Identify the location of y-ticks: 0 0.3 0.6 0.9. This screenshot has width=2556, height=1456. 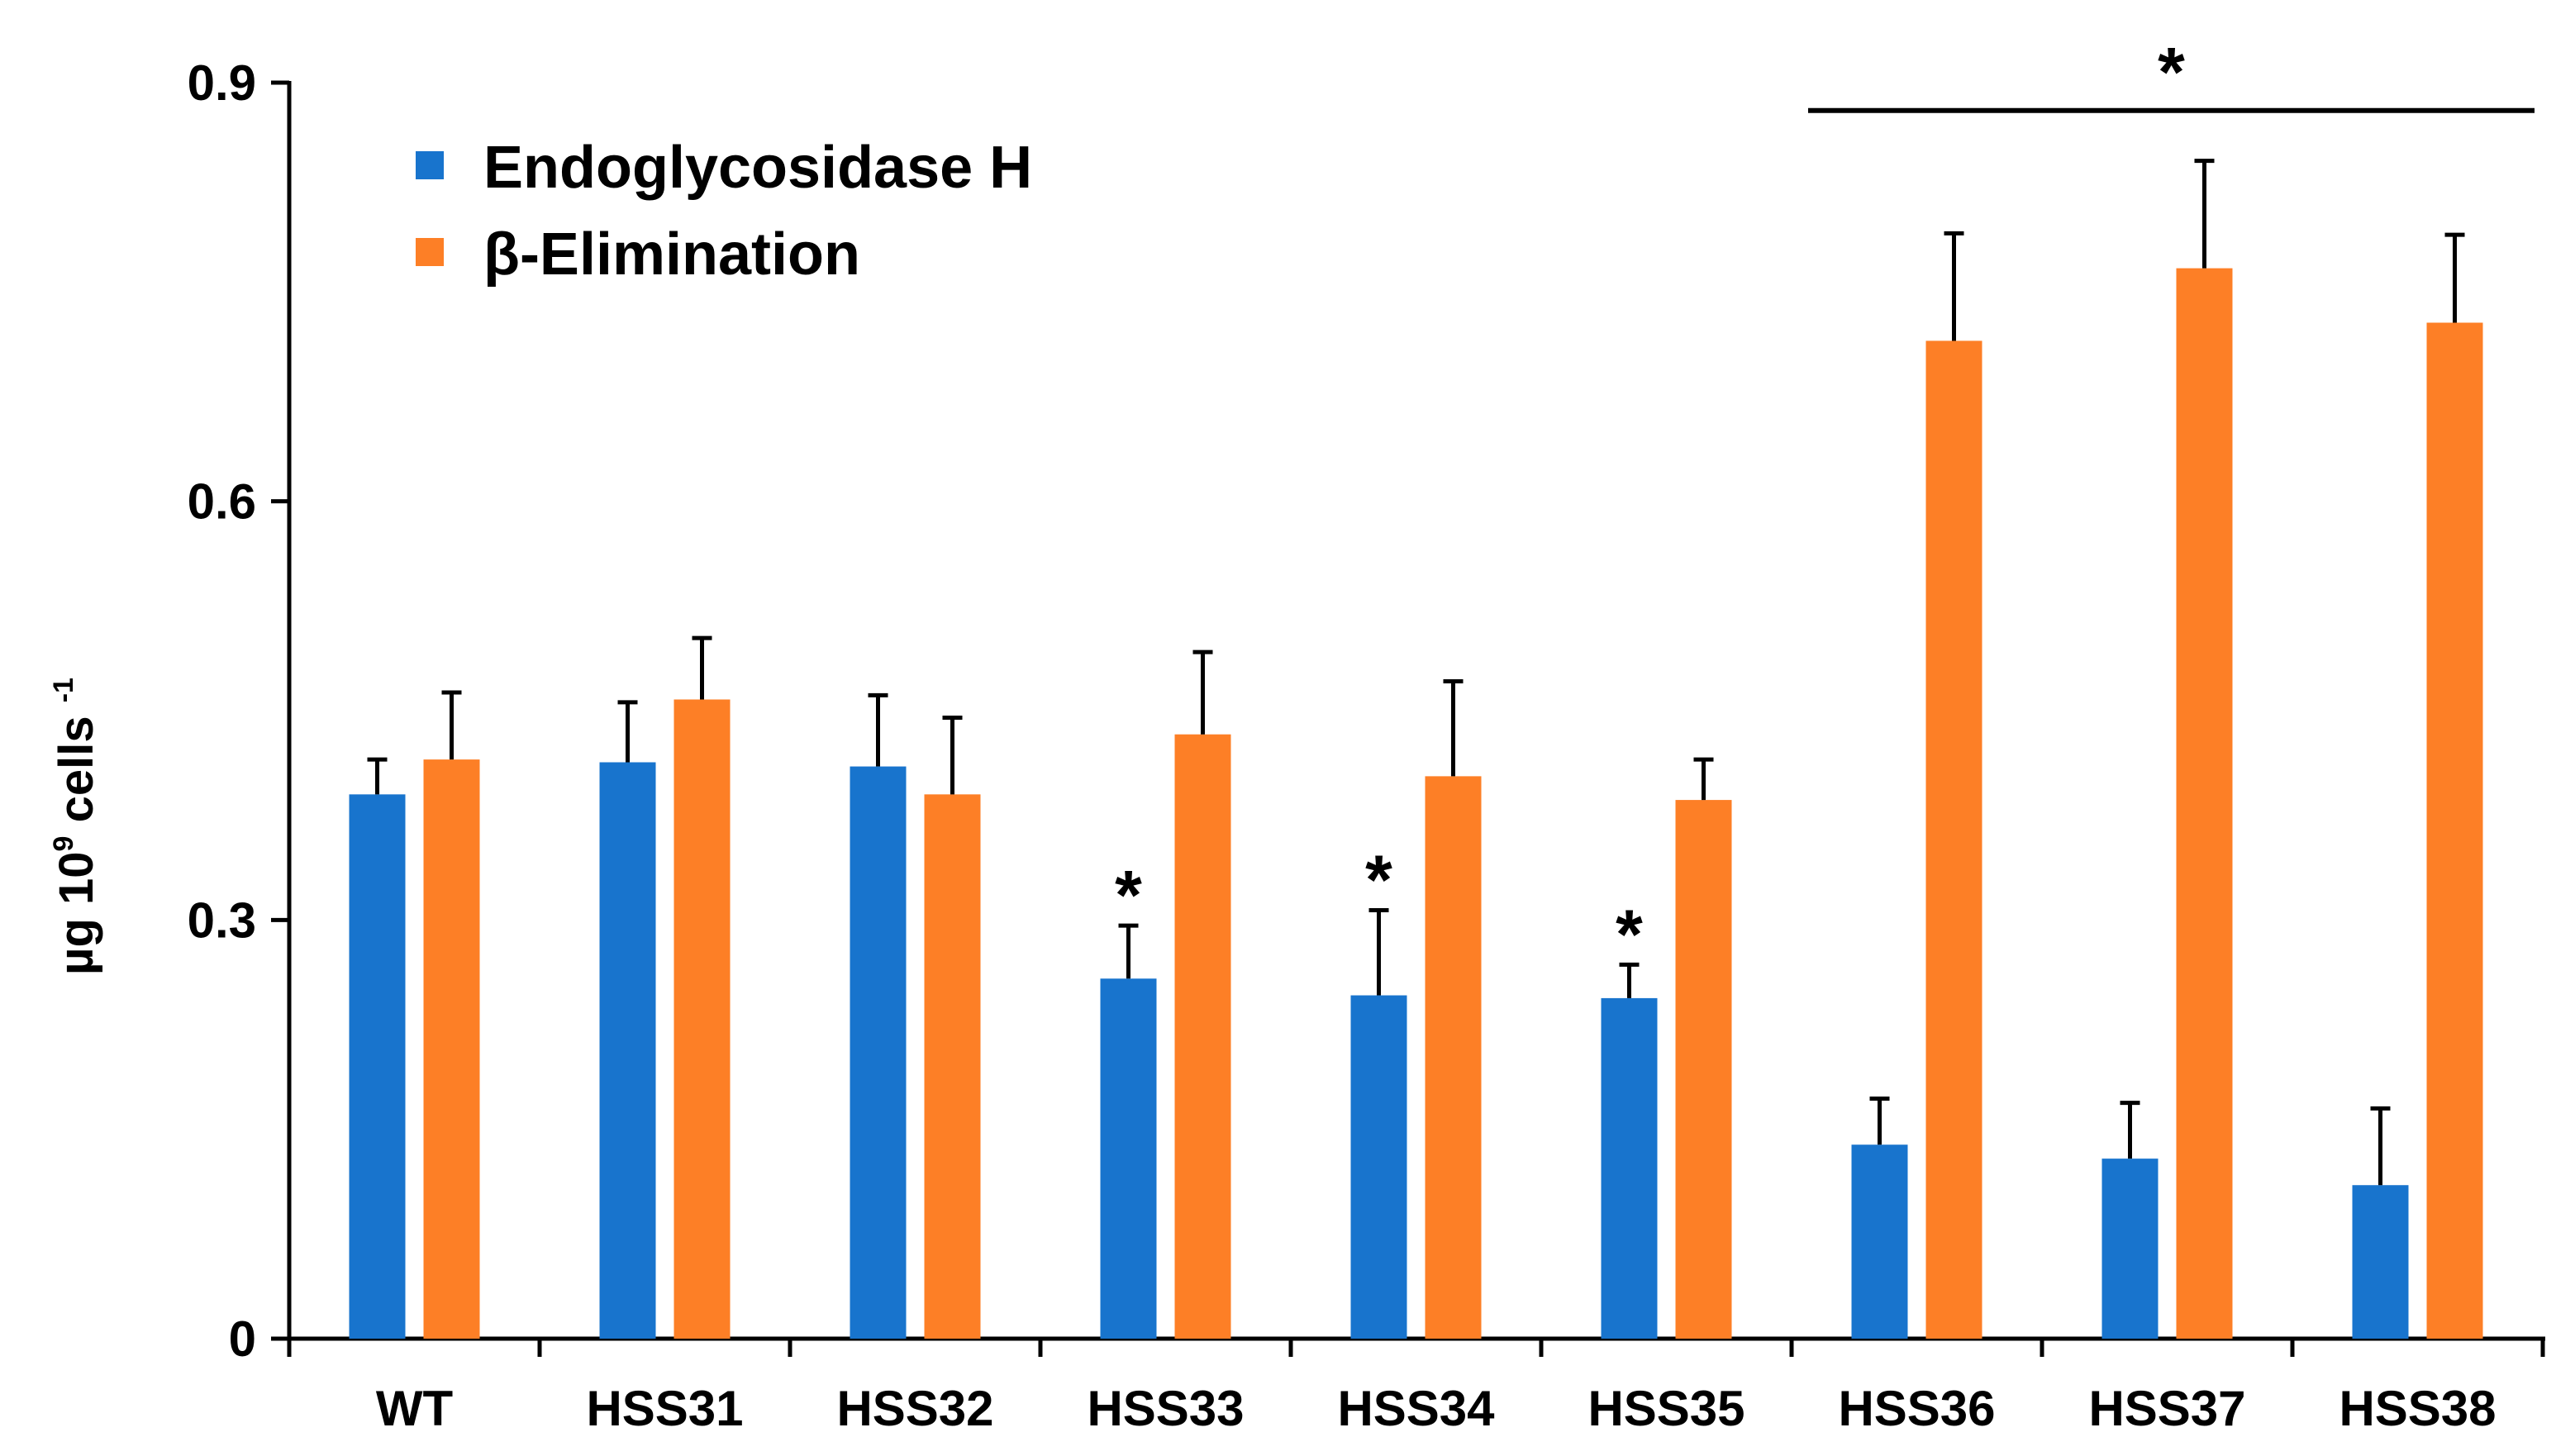
(238, 711).